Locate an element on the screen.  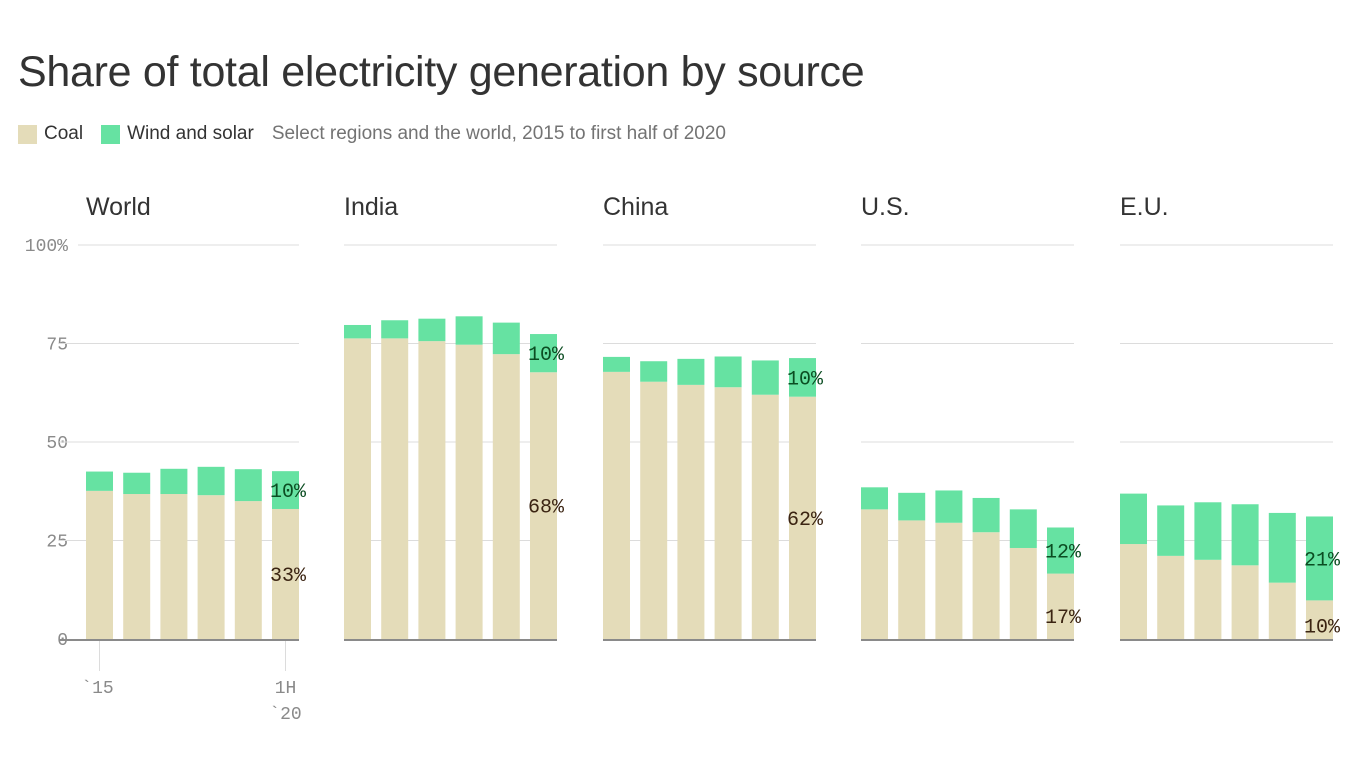
panel-title: U.S. is located at coordinates (885, 207).